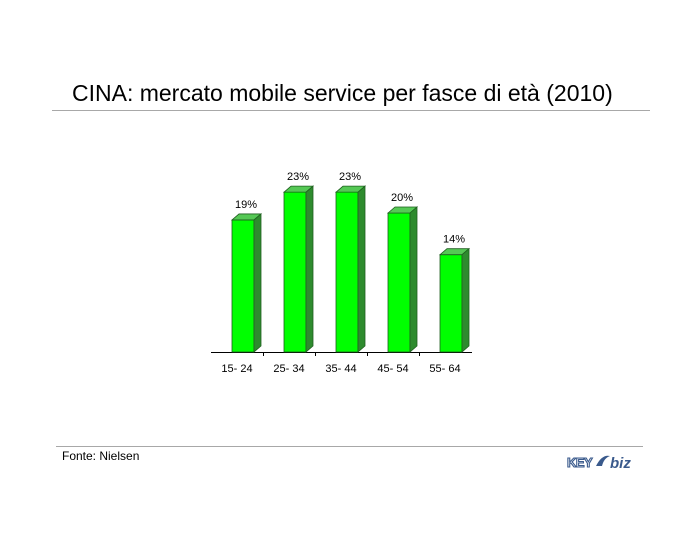 Image resolution: width=700 pixels, height=550 pixels. What do you see at coordinates (620, 463) in the screenshot?
I see `logo-biz-text: biz` at bounding box center [620, 463].